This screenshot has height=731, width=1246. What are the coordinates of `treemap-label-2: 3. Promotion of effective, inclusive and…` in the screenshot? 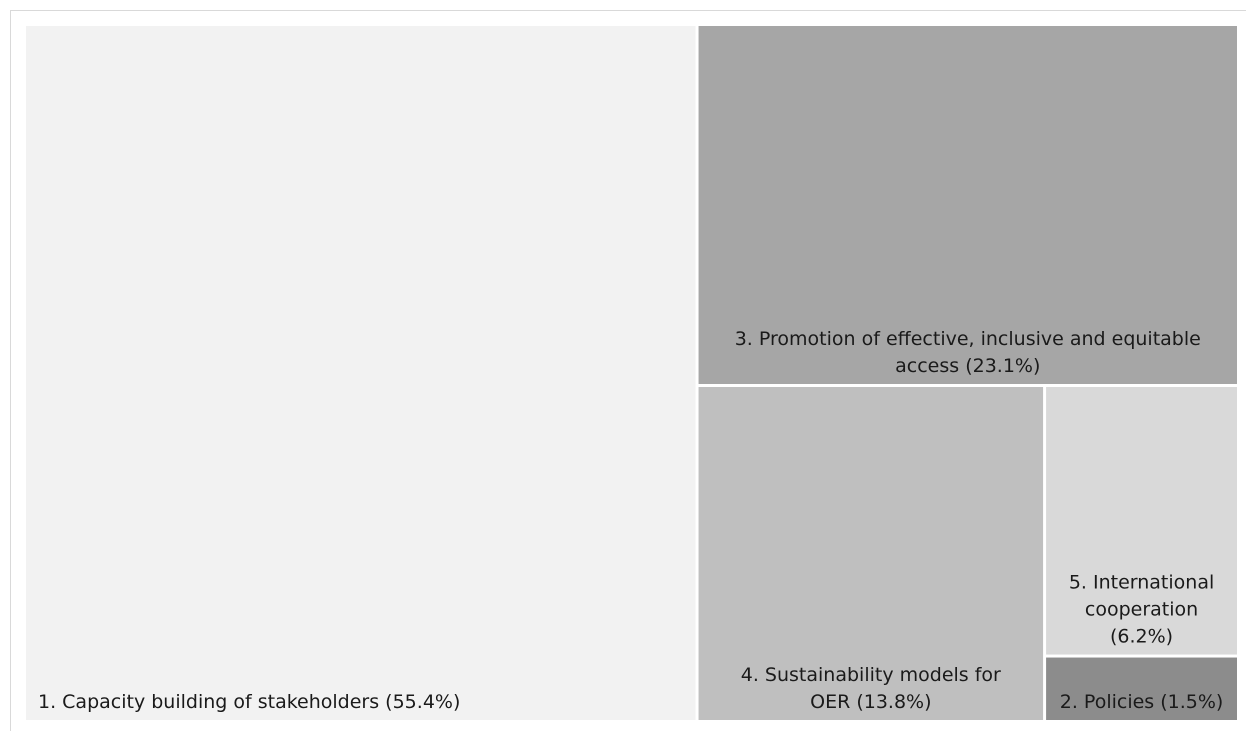 It's located at (968, 352).